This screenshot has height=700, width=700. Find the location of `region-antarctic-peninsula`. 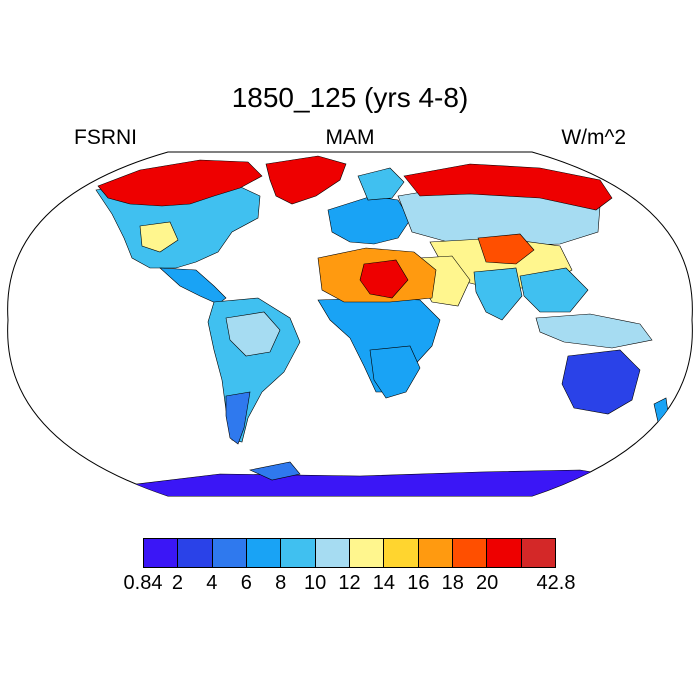

region-antarctic-peninsula is located at coordinates (275, 471).